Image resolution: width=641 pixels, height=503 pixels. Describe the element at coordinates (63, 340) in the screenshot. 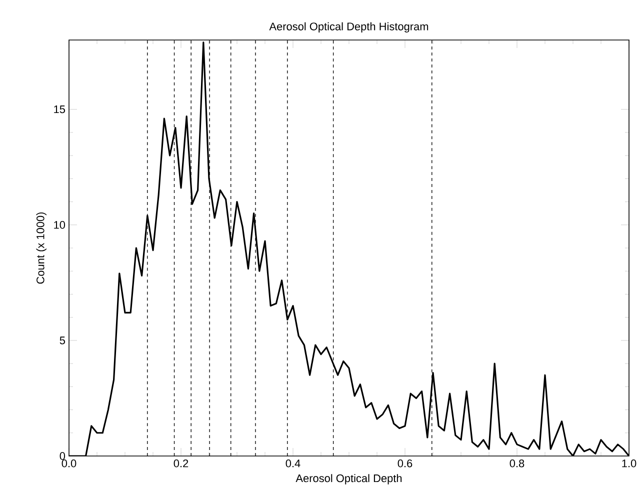

I see `y-tick-label: 5` at that location.